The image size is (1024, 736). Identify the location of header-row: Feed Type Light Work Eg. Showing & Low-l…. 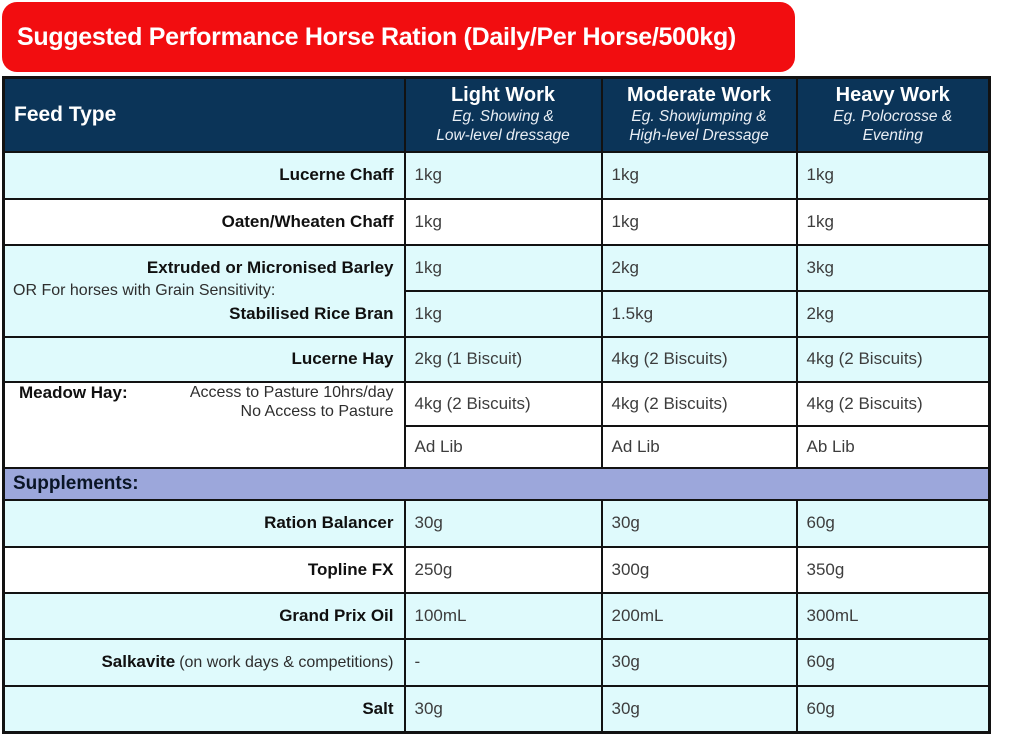
(496, 114).